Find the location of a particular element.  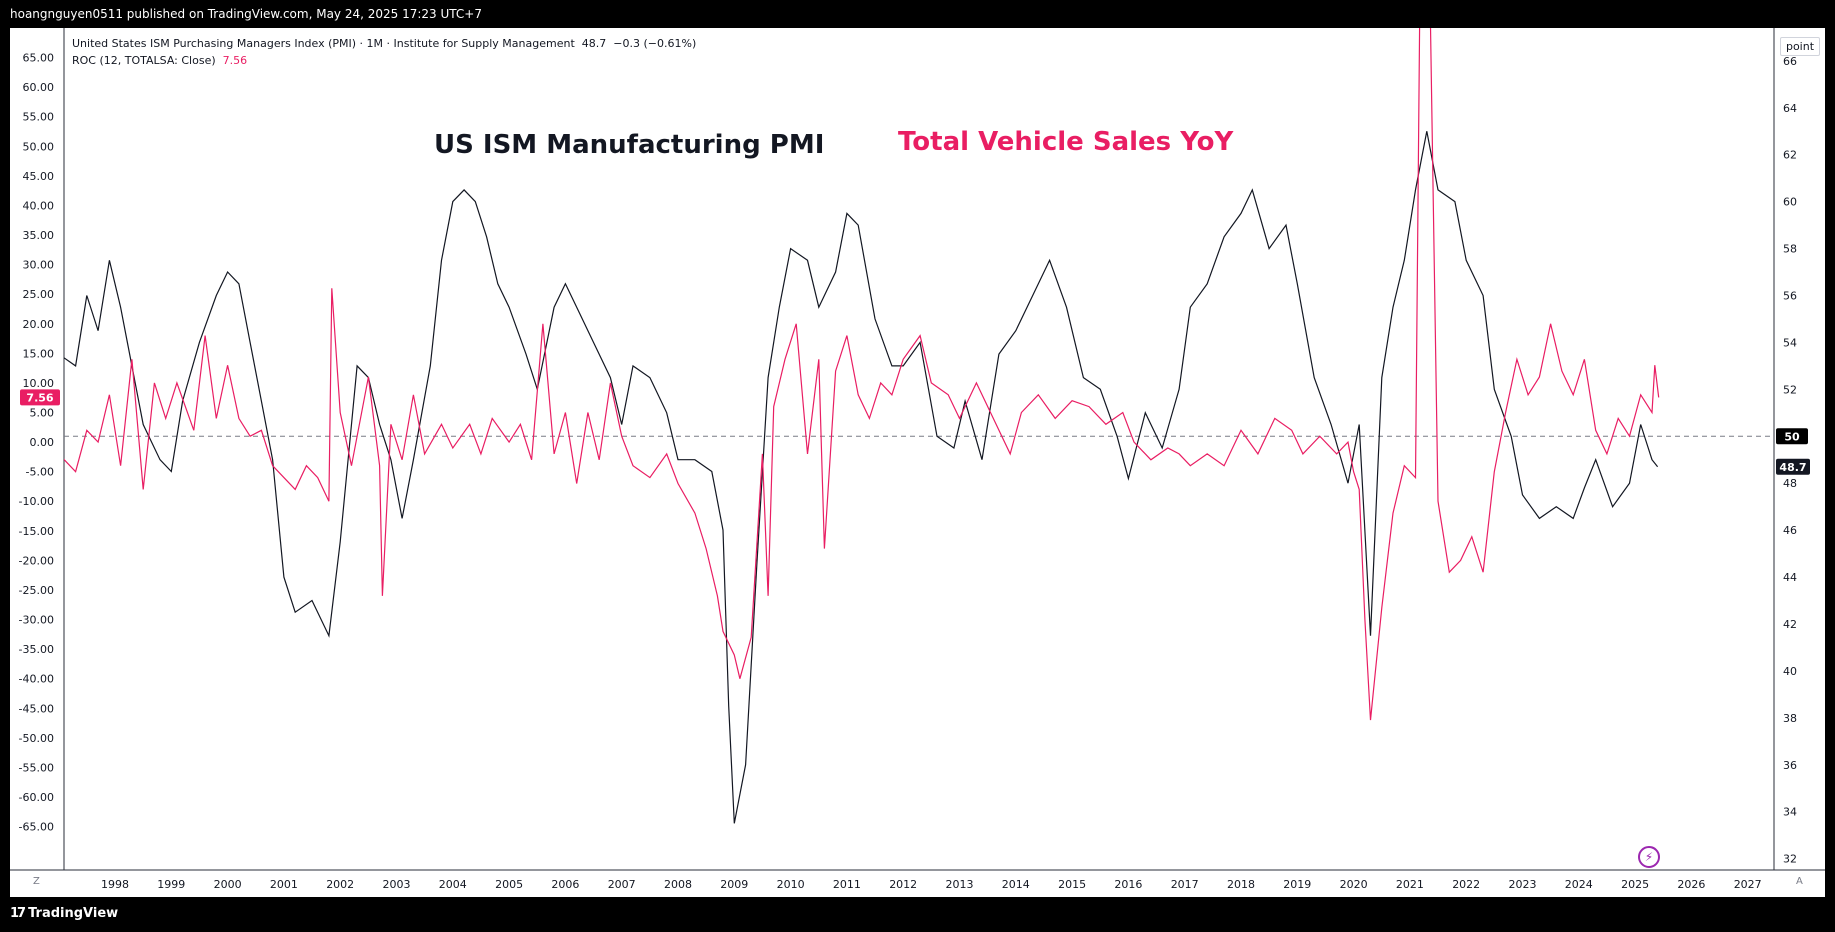

time-axis-tick: 2004 is located at coordinates (453, 884).